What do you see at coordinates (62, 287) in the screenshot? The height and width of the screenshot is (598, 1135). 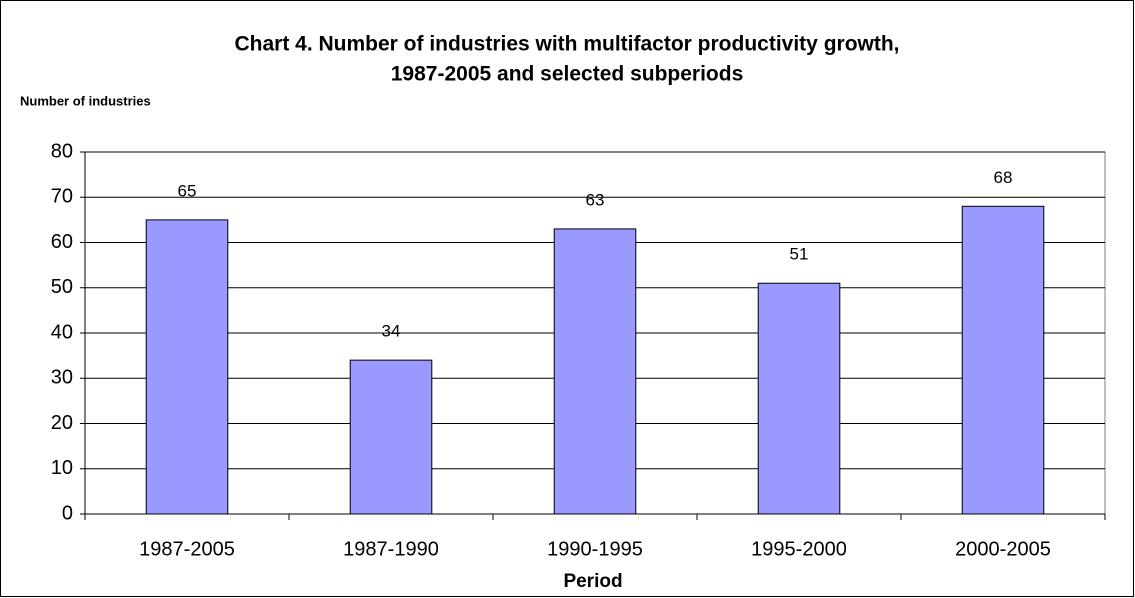 I see `y-tick-label: 50` at bounding box center [62, 287].